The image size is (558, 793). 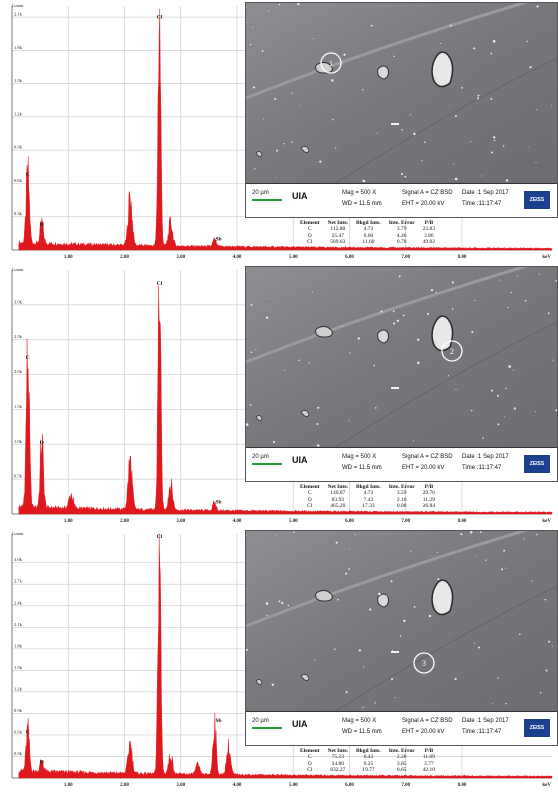 What do you see at coordinates (428, 499) in the screenshot?
I see `table-cell: 11.29` at bounding box center [428, 499].